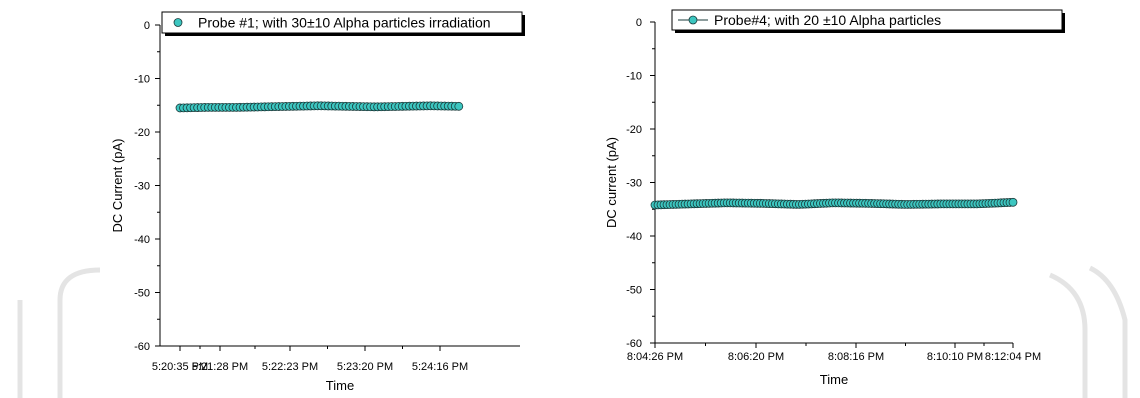 The height and width of the screenshot is (398, 1140). What do you see at coordinates (220, 367) in the screenshot?
I see `x-tick-label: 5:21:28 PM` at bounding box center [220, 367].